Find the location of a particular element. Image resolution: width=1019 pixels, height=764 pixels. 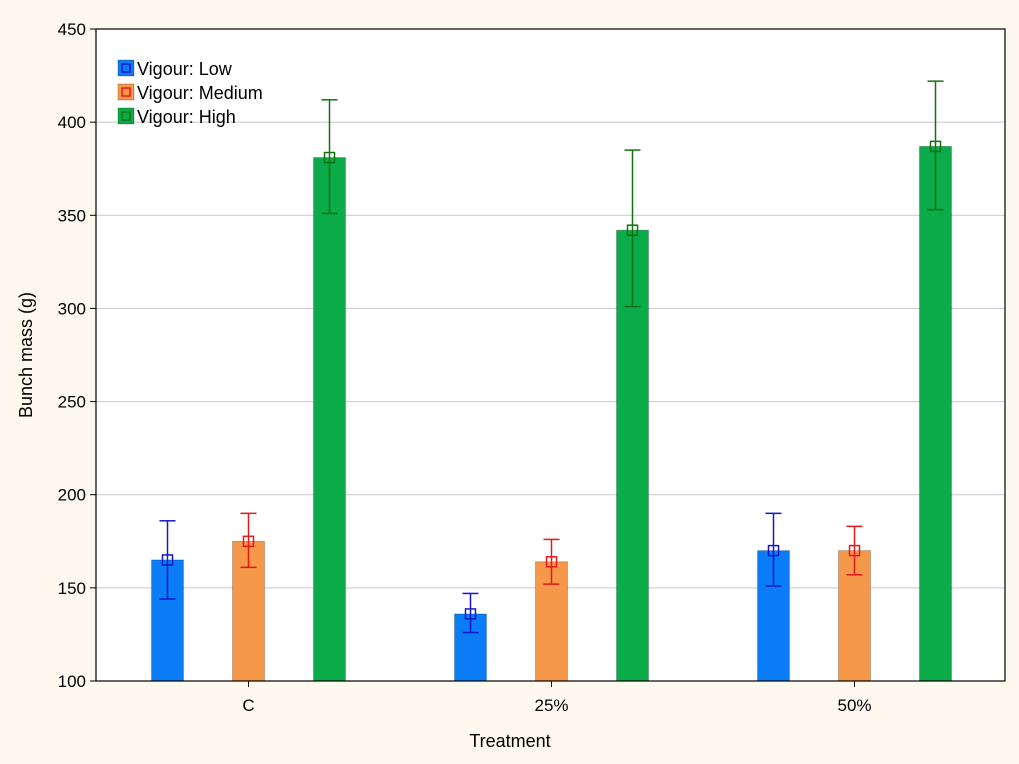

y-tick-label: 150 is located at coordinates (72, 588).